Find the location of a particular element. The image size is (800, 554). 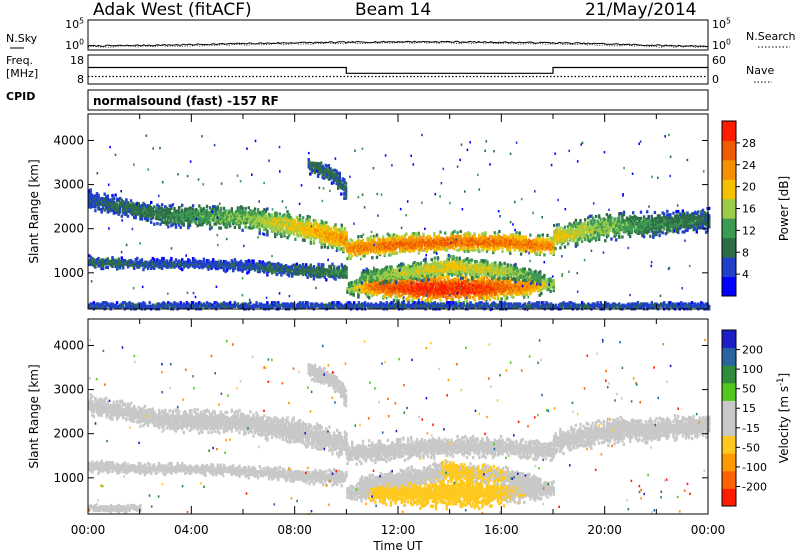

xtick-label-2: 08:00 is located at coordinates (294, 530).